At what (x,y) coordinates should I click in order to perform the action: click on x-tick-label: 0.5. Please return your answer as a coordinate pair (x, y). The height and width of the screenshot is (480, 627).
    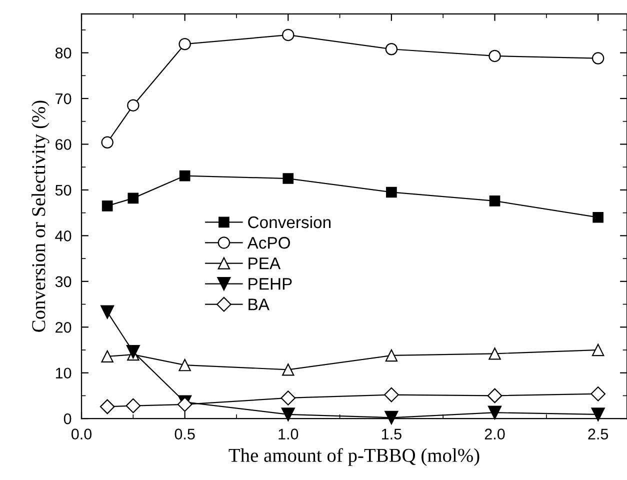
    Looking at the image, I should click on (184, 434).